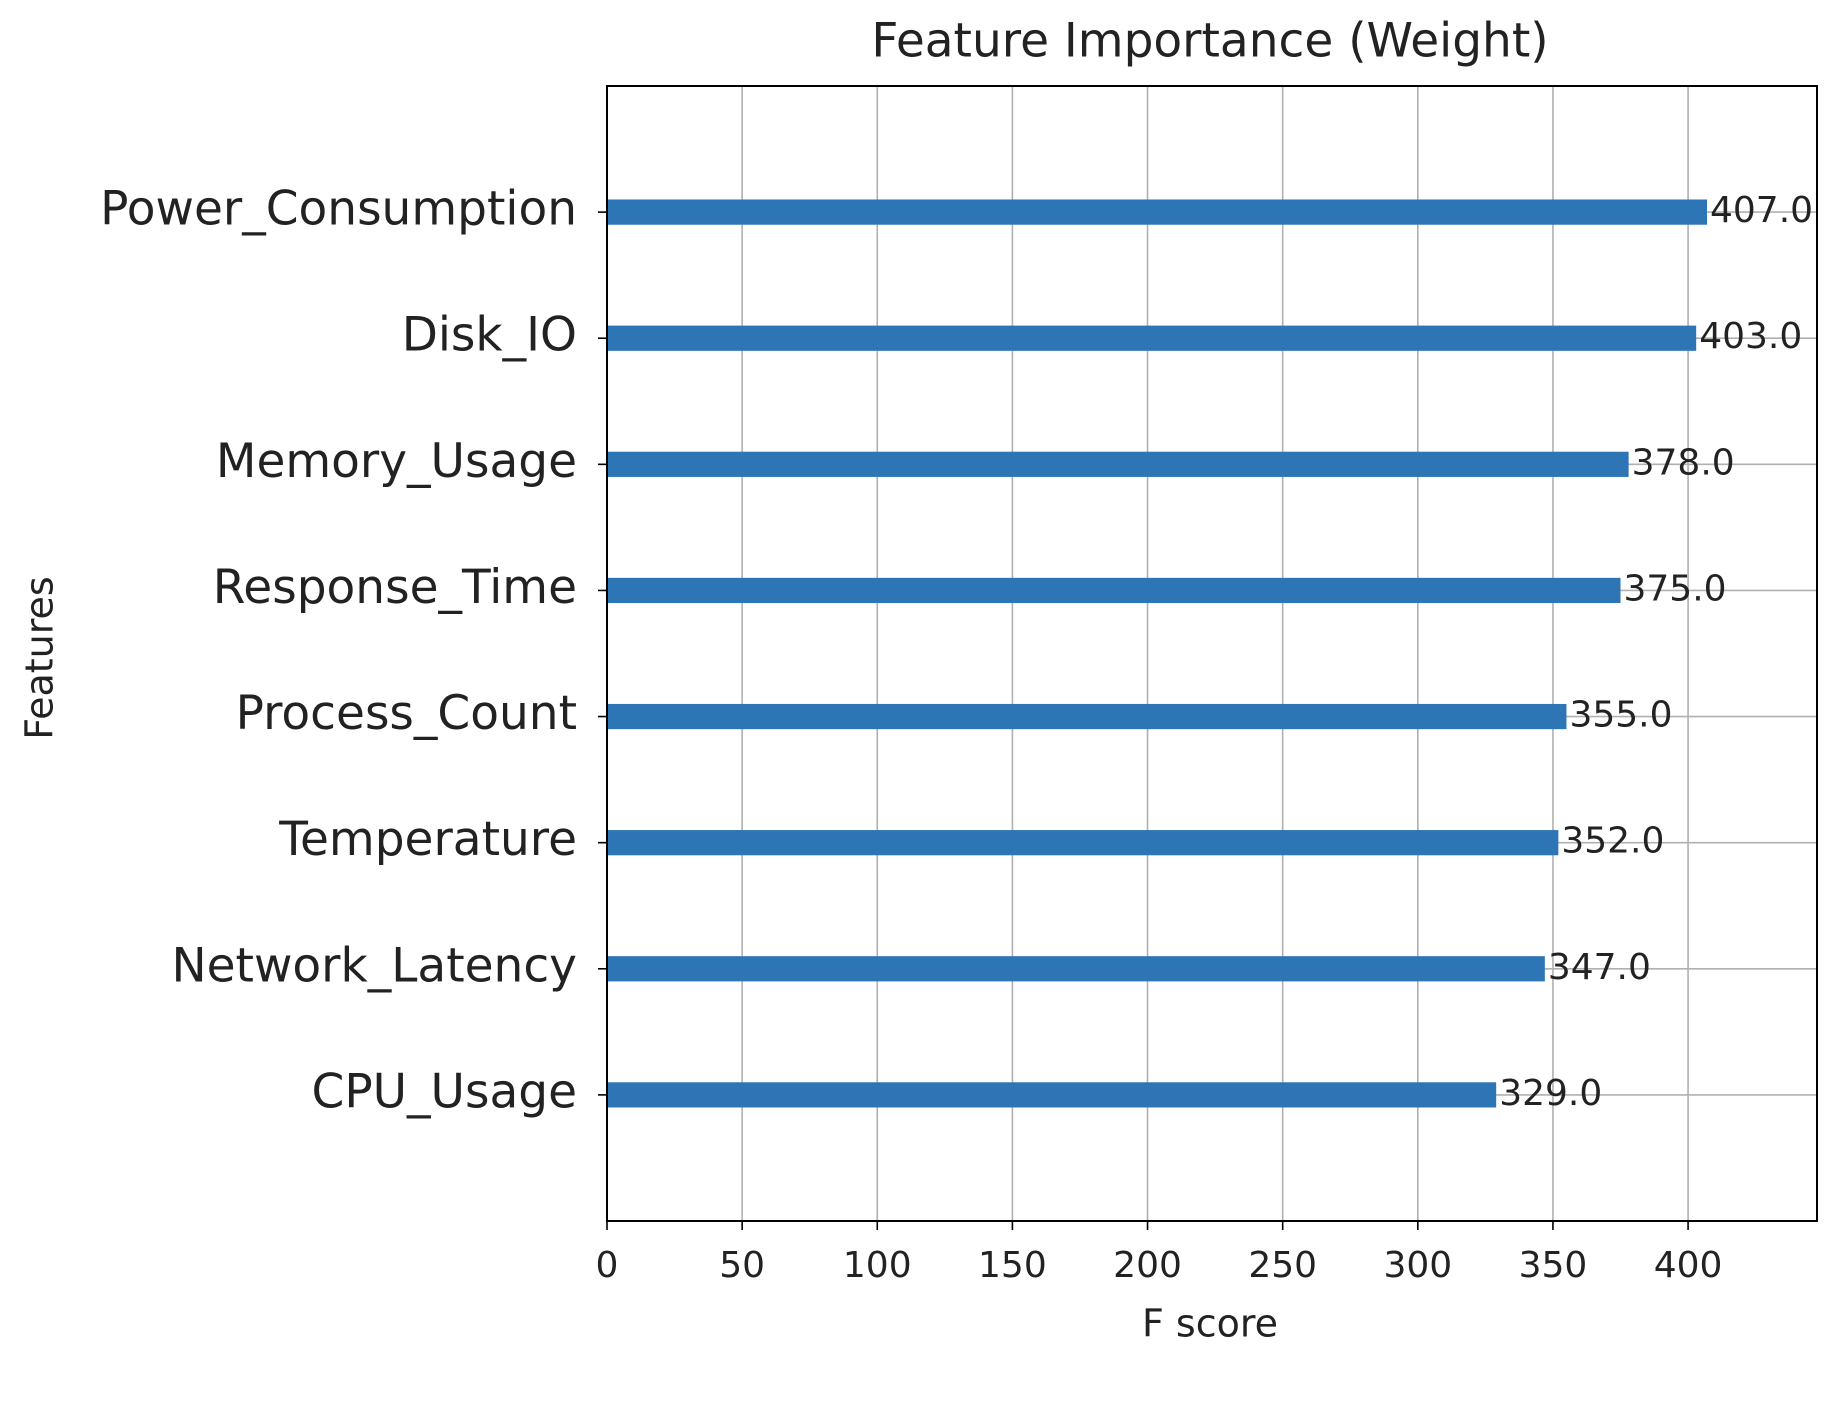 This screenshot has height=1408, width=1844. Describe the element at coordinates (1683, 462) in the screenshot. I see `value-label: 378.0` at that location.